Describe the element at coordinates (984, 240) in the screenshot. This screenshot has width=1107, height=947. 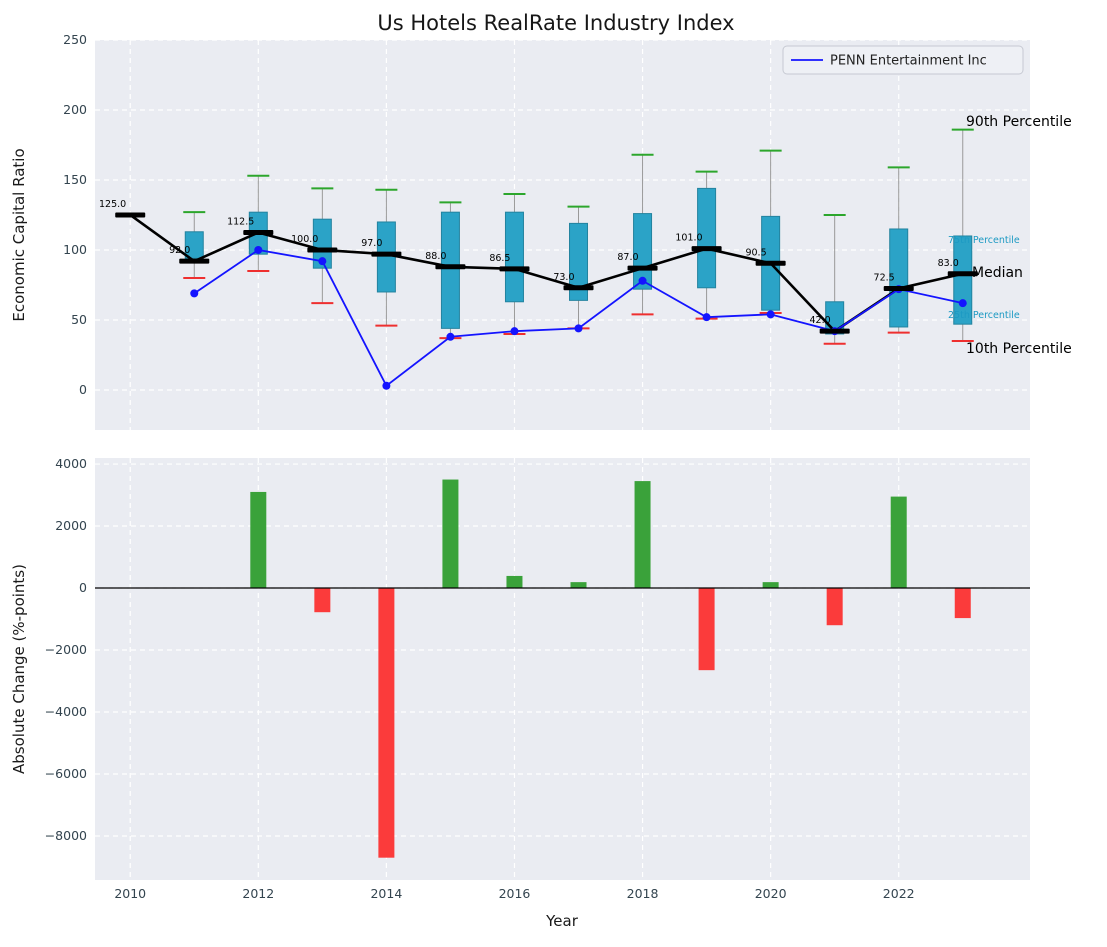
I see `annotation-75th-percentile: 75th Percentile` at that location.